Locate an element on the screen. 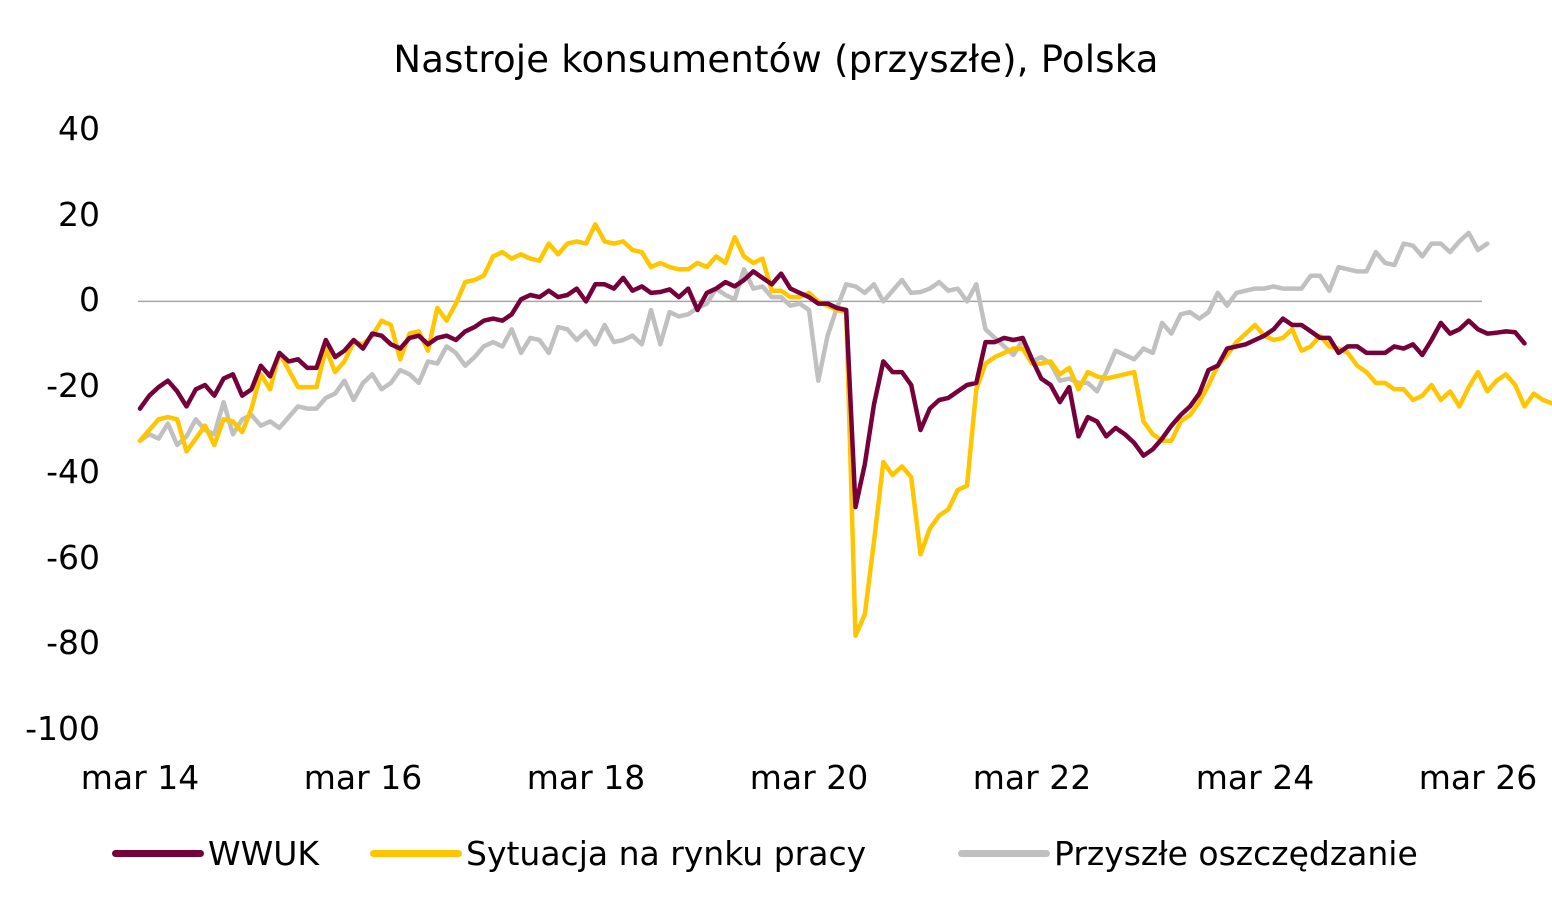 Image resolution: width=1552 pixels, height=913 pixels. legend-label: WWUK is located at coordinates (264, 853).